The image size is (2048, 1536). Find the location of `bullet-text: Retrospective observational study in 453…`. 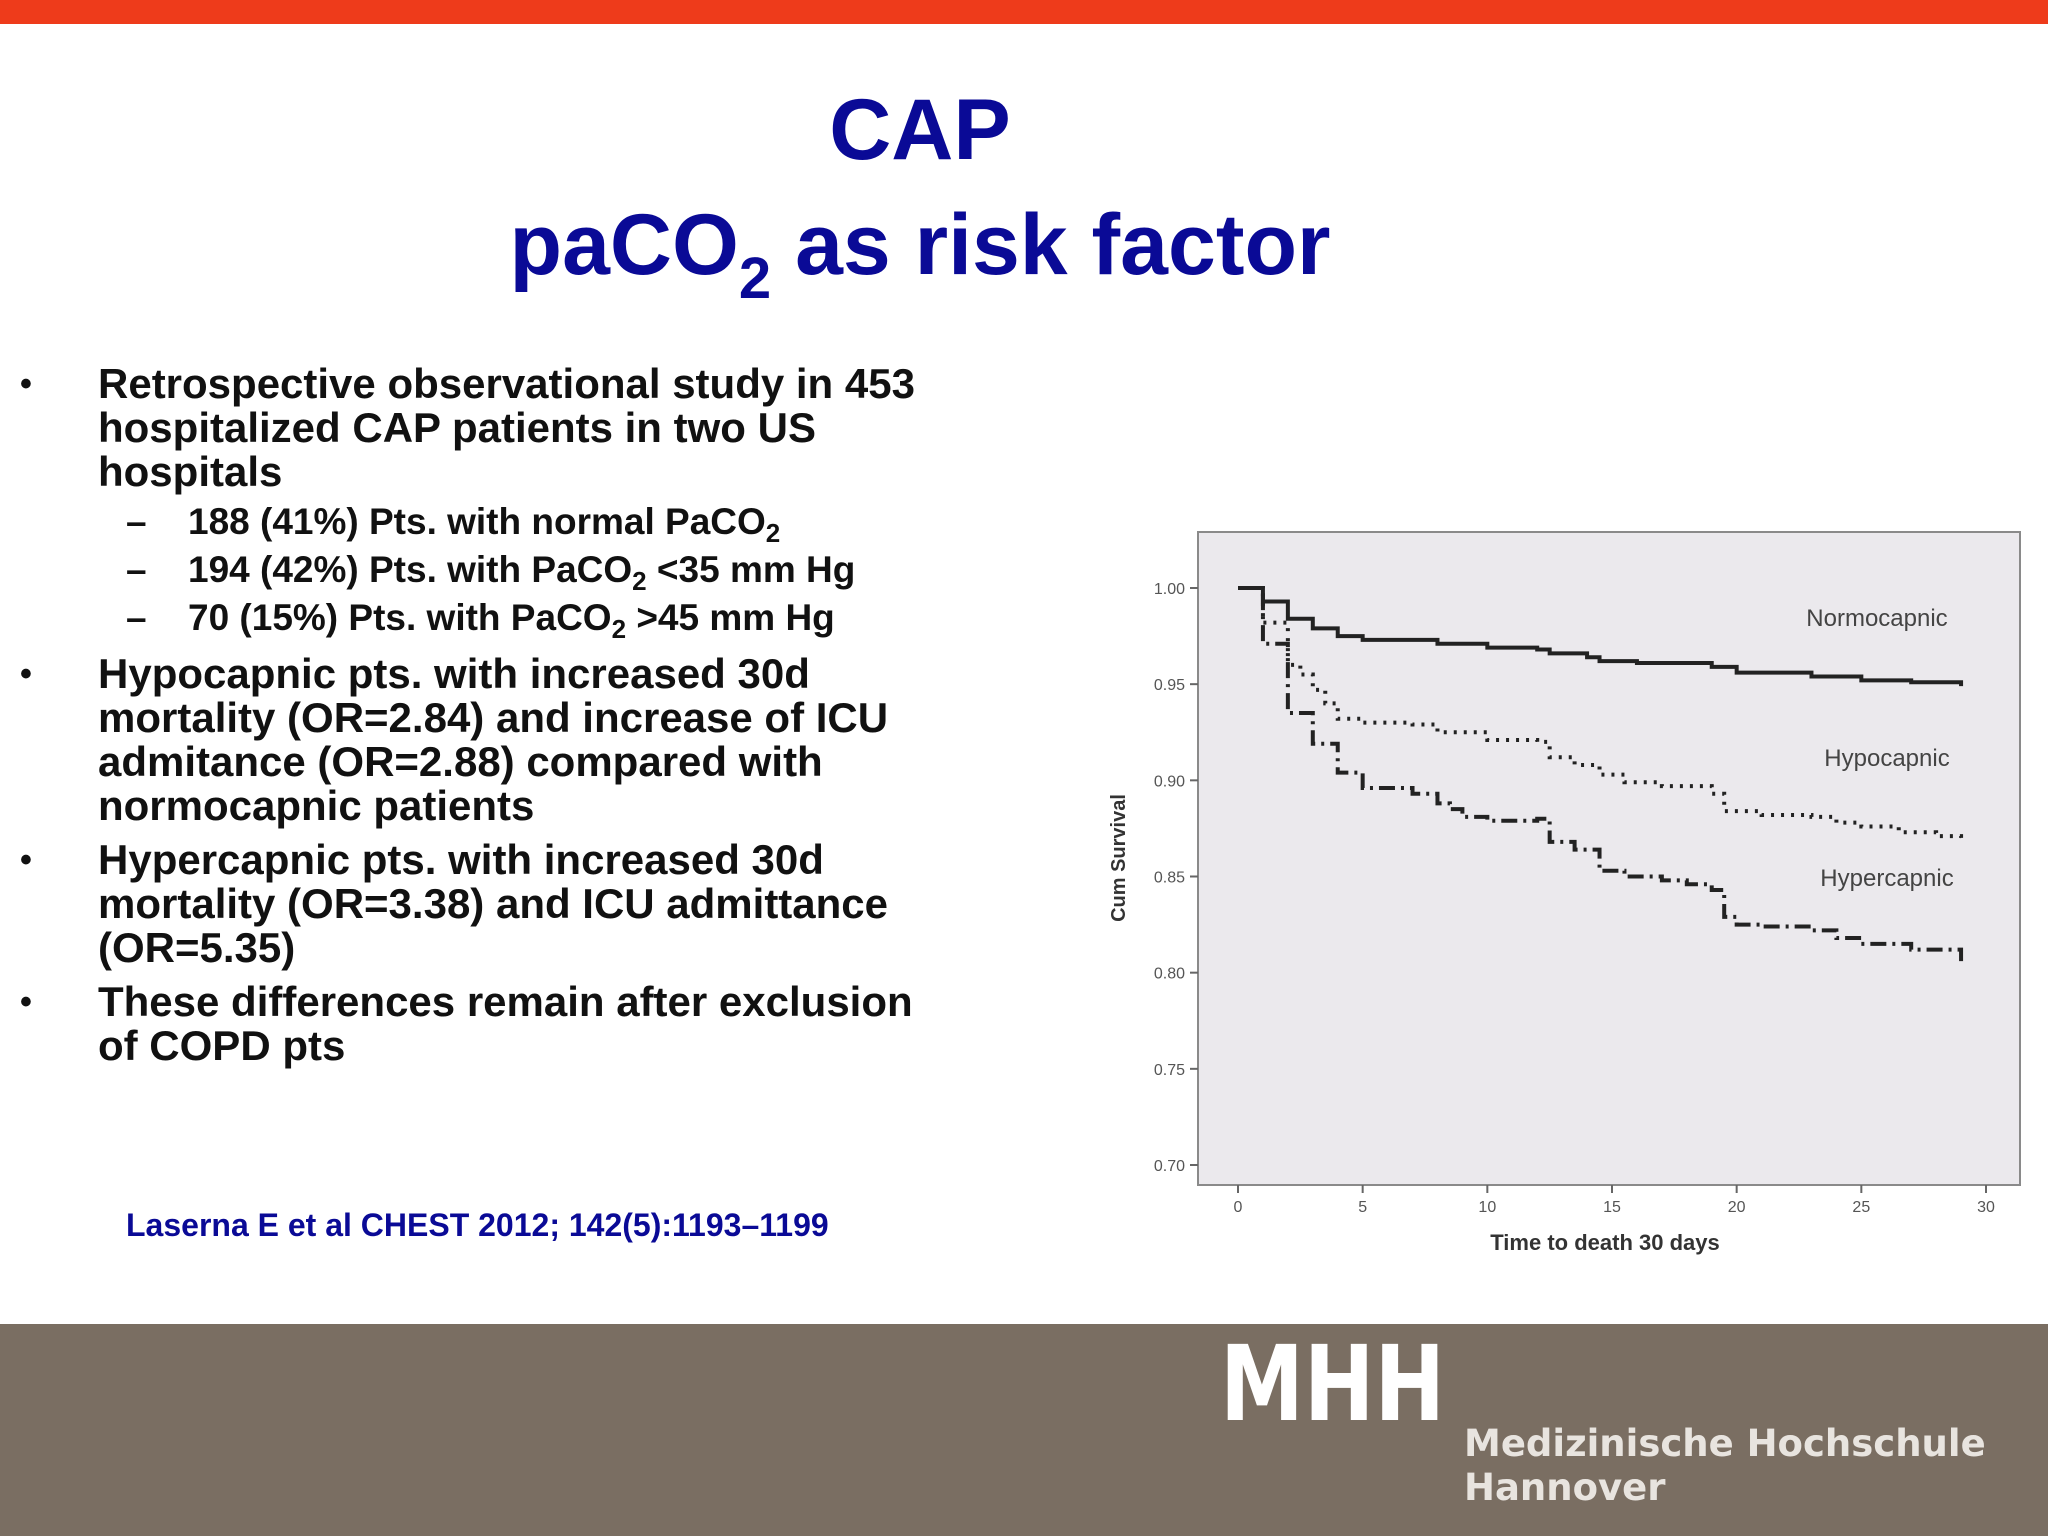

bullet-text: Retrospective observational study in 453… is located at coordinates (506, 427).